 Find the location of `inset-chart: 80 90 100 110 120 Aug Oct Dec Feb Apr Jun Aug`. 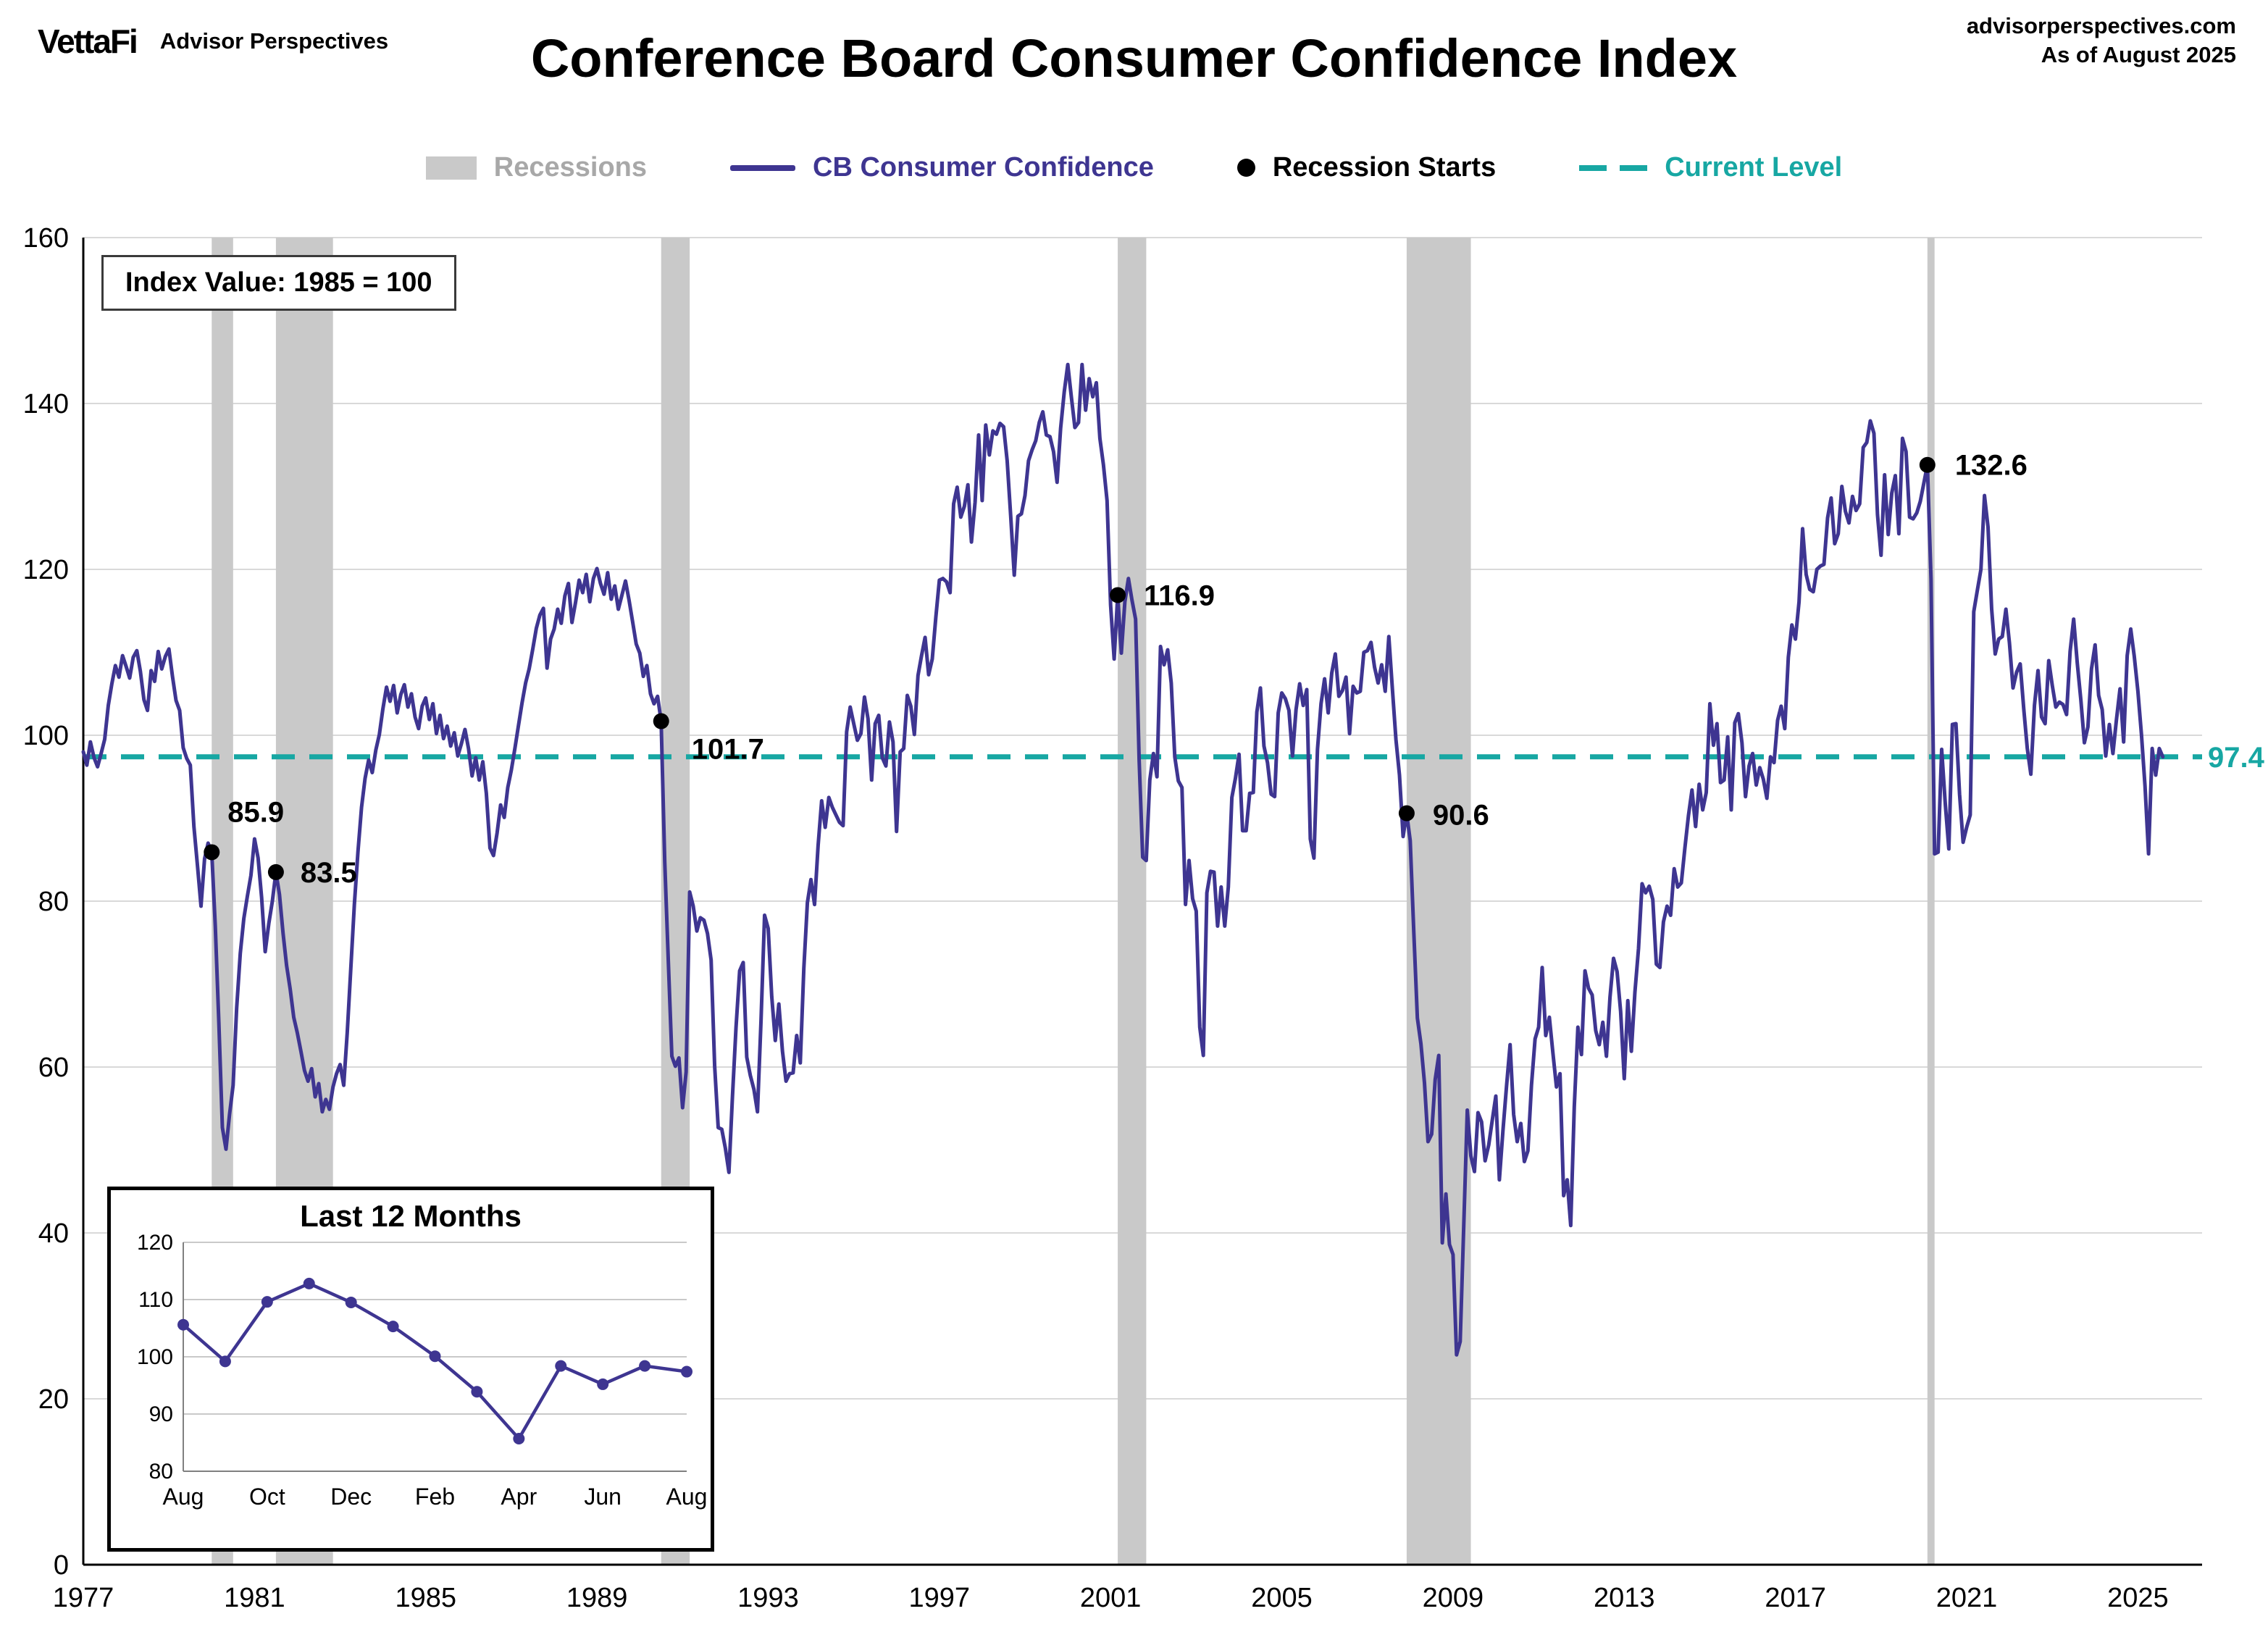

inset-chart: 80 90 100 110 120 Aug Oct Dec Feb Apr Jun Aug is located at coordinates (423, 1371).